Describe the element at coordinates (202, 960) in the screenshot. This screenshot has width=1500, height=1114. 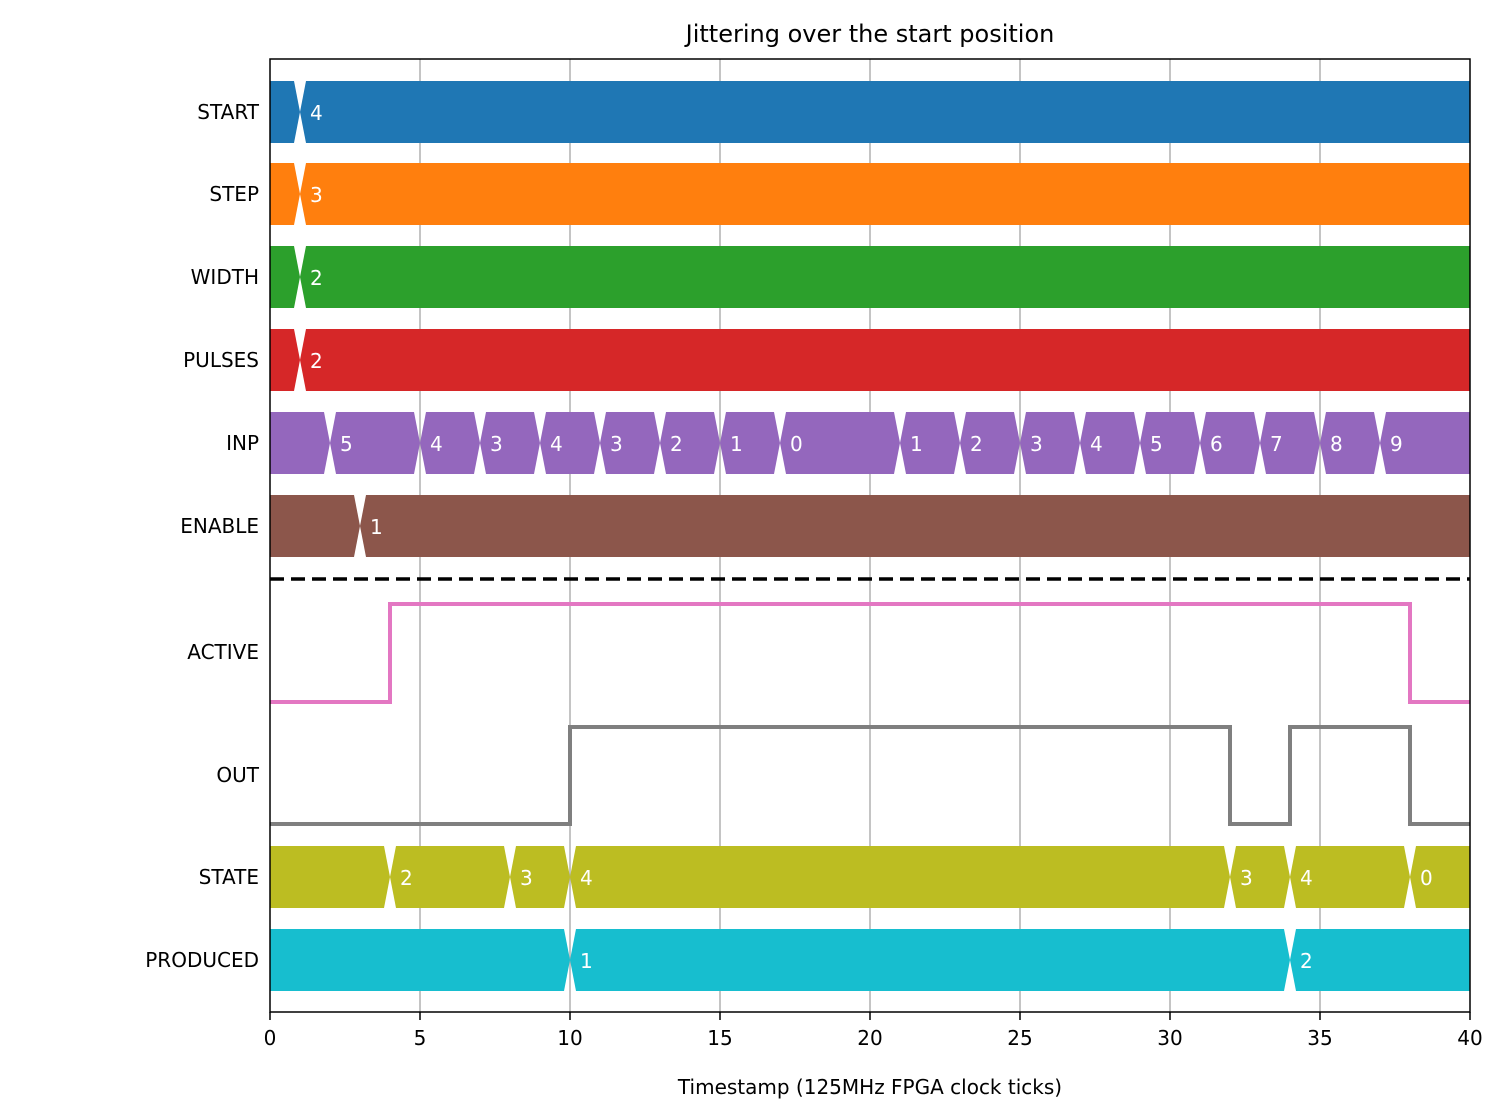
I see `row-label-produced: PRODUCED` at that location.